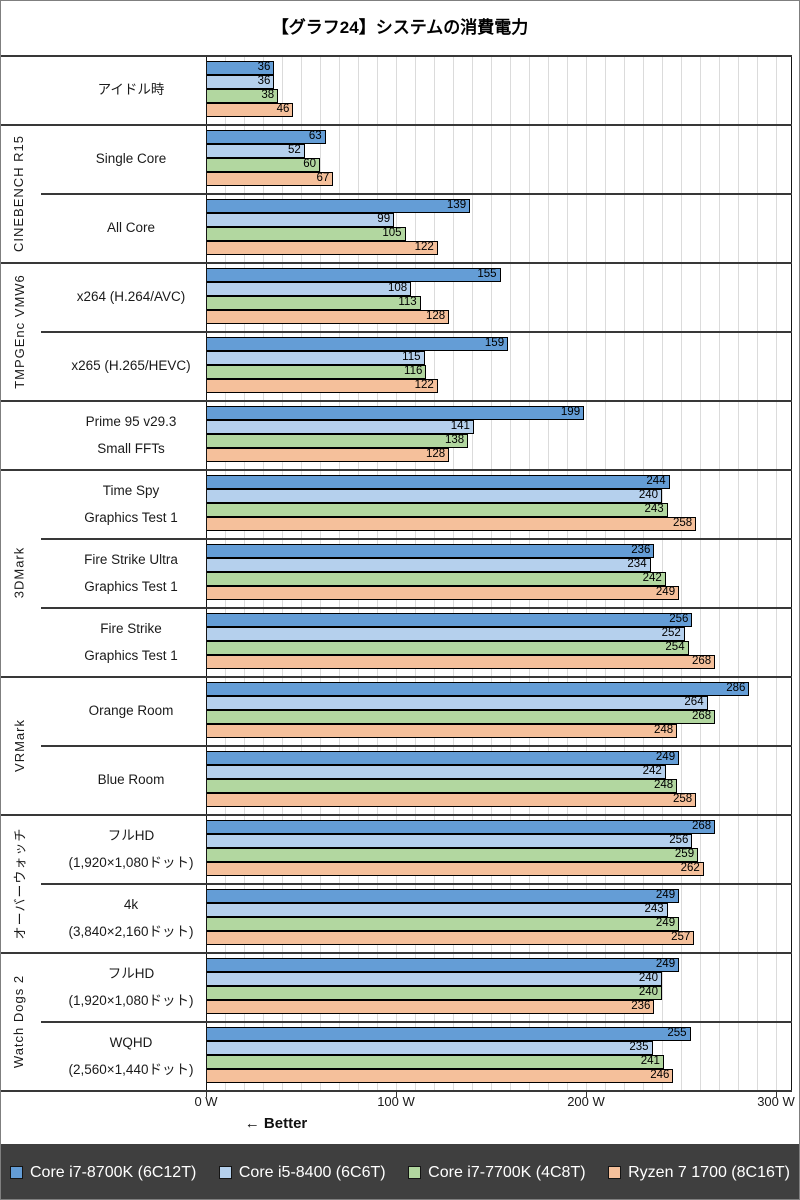 The height and width of the screenshot is (1200, 800). I want to click on bar-value-label: 259, so click(684, 854).